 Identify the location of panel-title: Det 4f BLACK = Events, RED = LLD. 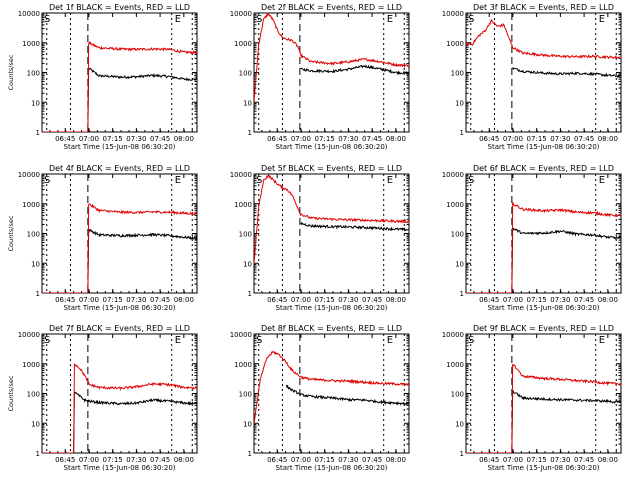
(119, 168).